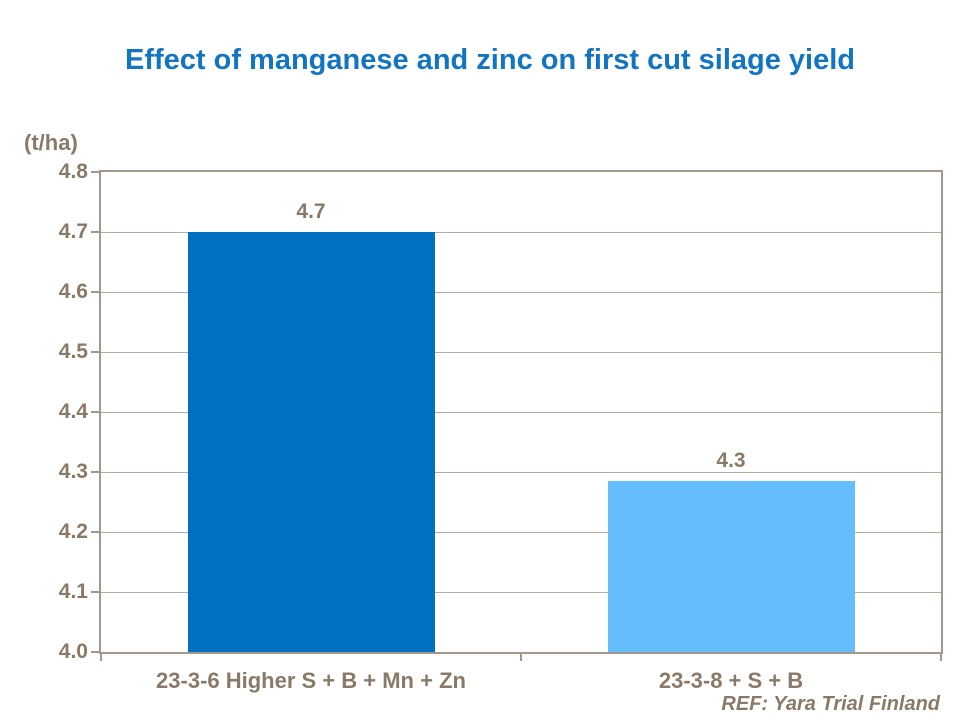 The width and height of the screenshot is (960, 720). What do you see at coordinates (73, 351) in the screenshot?
I see `y-axis-tick-label: 4.5` at bounding box center [73, 351].